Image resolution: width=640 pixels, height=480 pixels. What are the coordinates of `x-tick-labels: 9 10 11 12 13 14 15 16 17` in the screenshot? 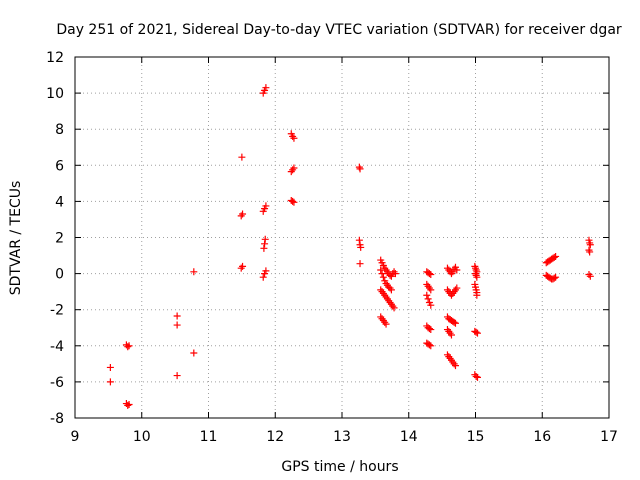 It's located at (344, 437).